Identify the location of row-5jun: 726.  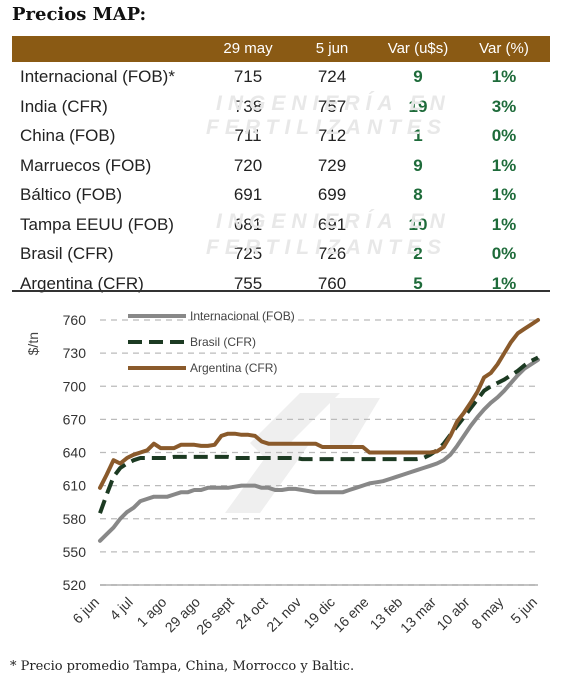
(332, 253).